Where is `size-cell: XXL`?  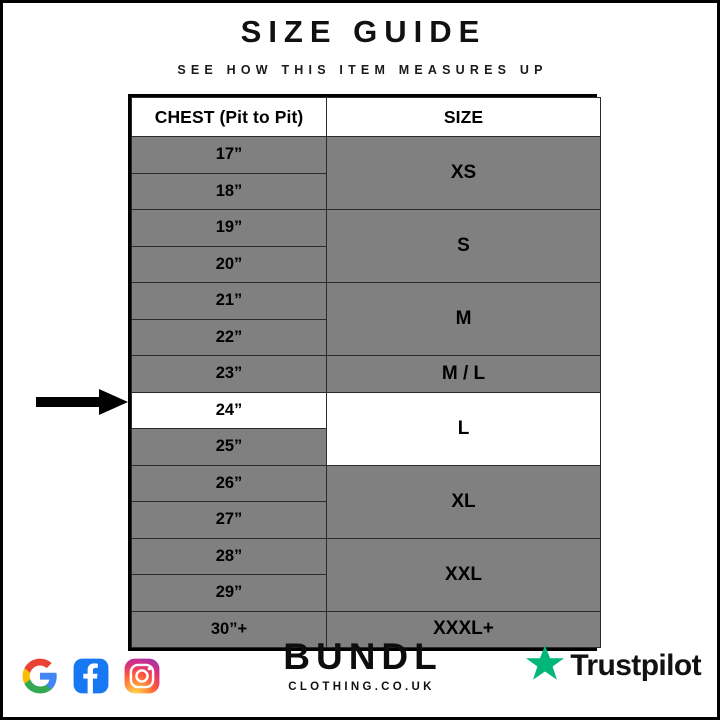
size-cell: XXL is located at coordinates (463, 574).